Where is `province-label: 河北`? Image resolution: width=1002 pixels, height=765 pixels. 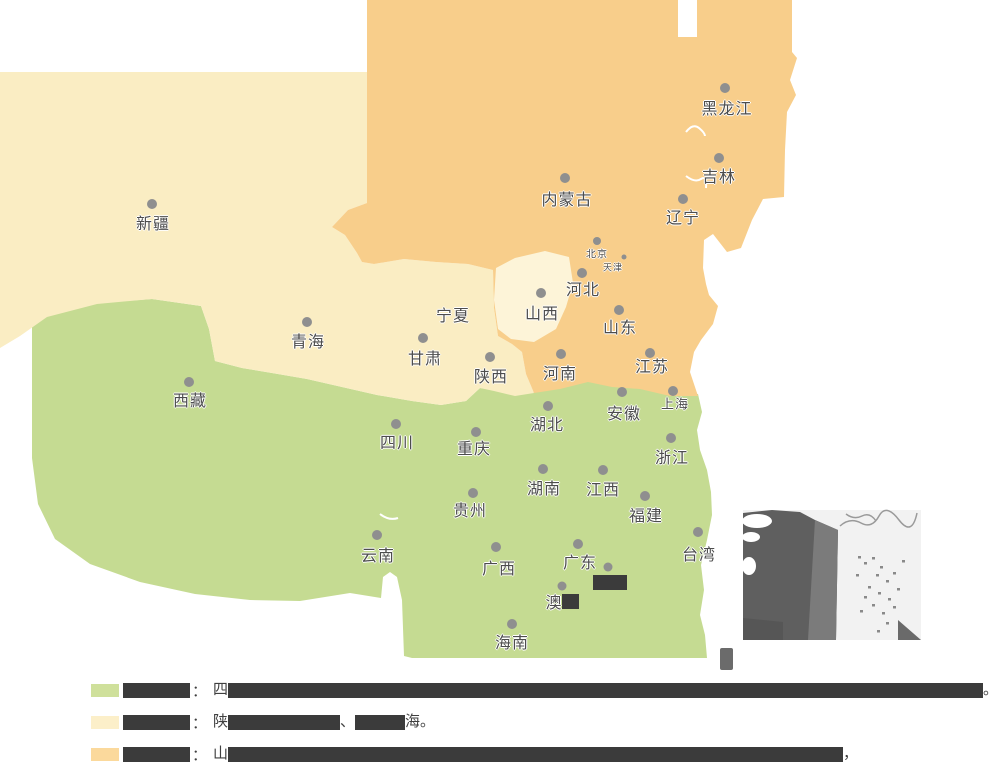
province-label: 河北 is located at coordinates (583, 290).